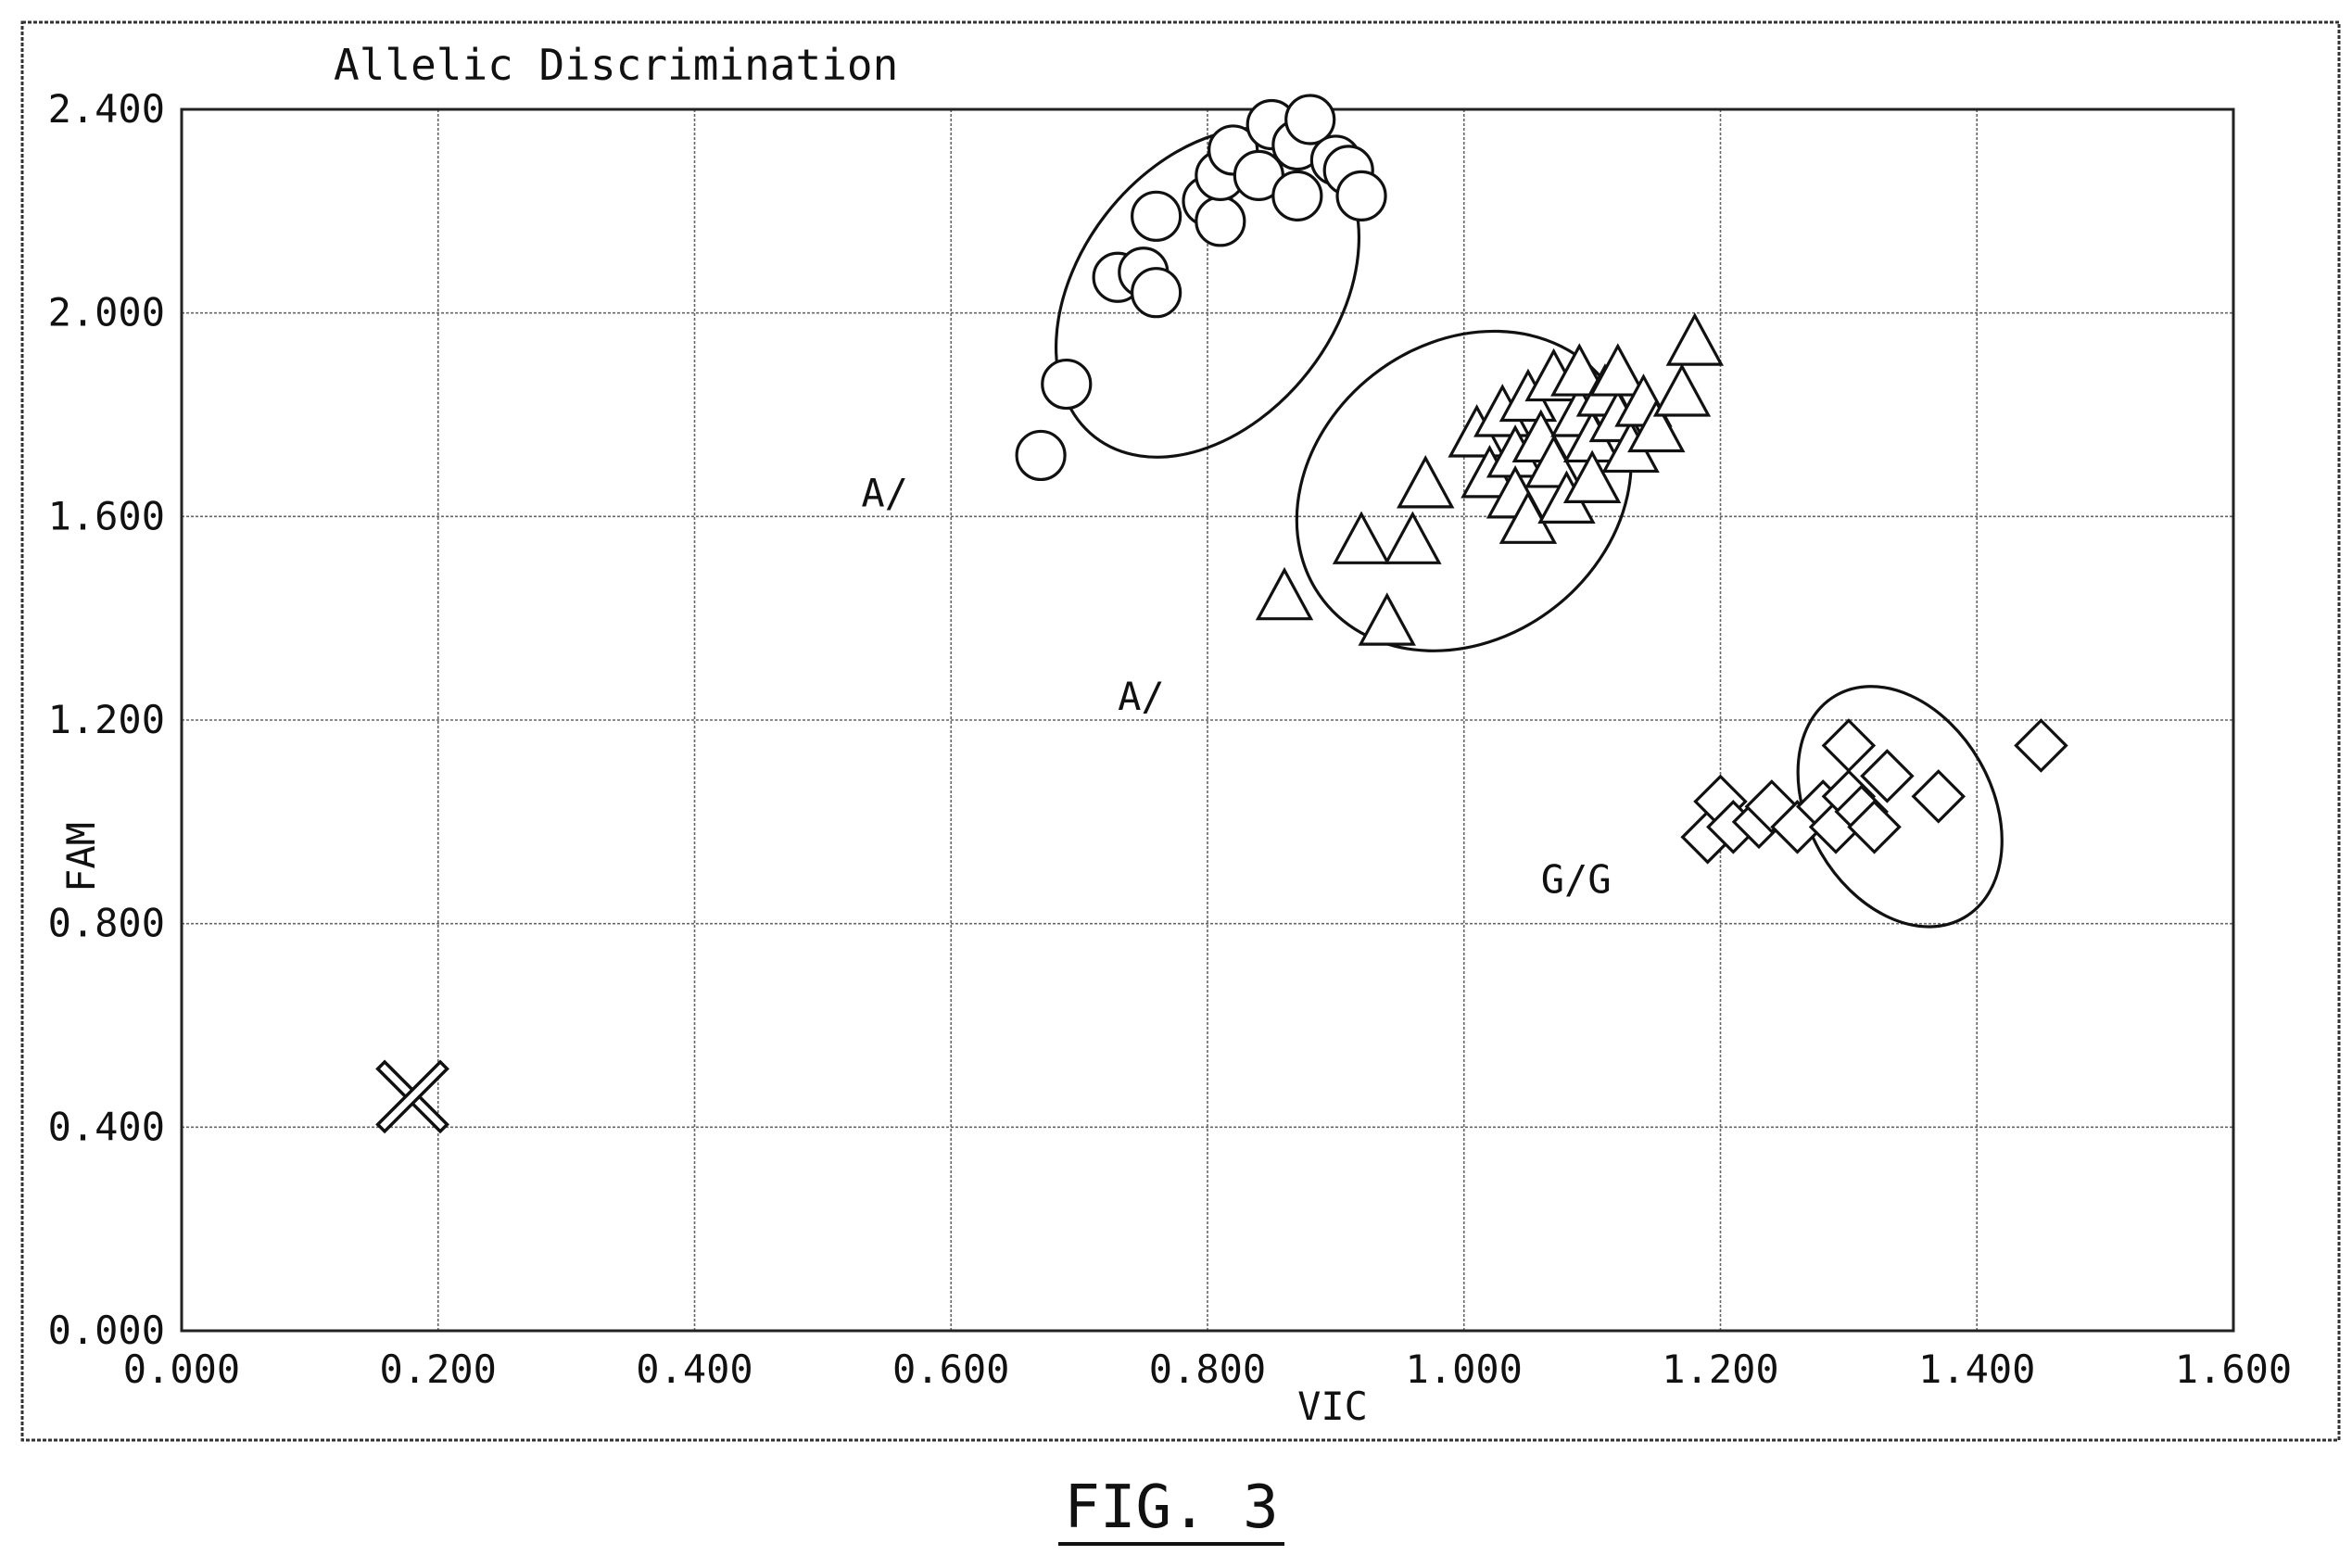 The image size is (2352, 1568). I want to click on x-tick-label: 1.400, so click(1976, 1370).